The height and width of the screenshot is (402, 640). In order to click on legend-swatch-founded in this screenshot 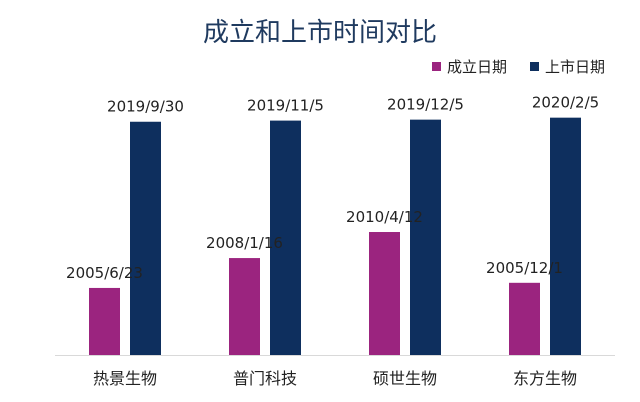, I will do `click(436, 66)`.